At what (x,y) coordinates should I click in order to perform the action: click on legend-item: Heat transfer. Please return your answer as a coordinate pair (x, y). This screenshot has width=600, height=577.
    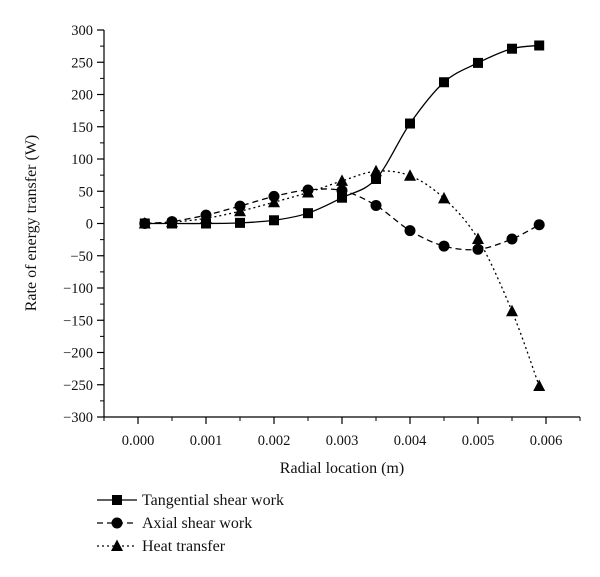
    Looking at the image, I should click on (161, 546).